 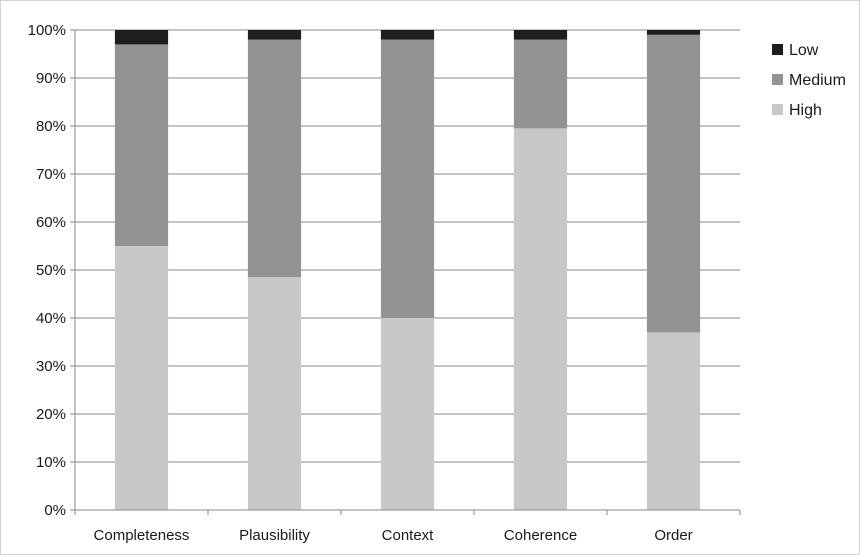 What do you see at coordinates (407, 178) in the screenshot?
I see `bar-context-medium` at bounding box center [407, 178].